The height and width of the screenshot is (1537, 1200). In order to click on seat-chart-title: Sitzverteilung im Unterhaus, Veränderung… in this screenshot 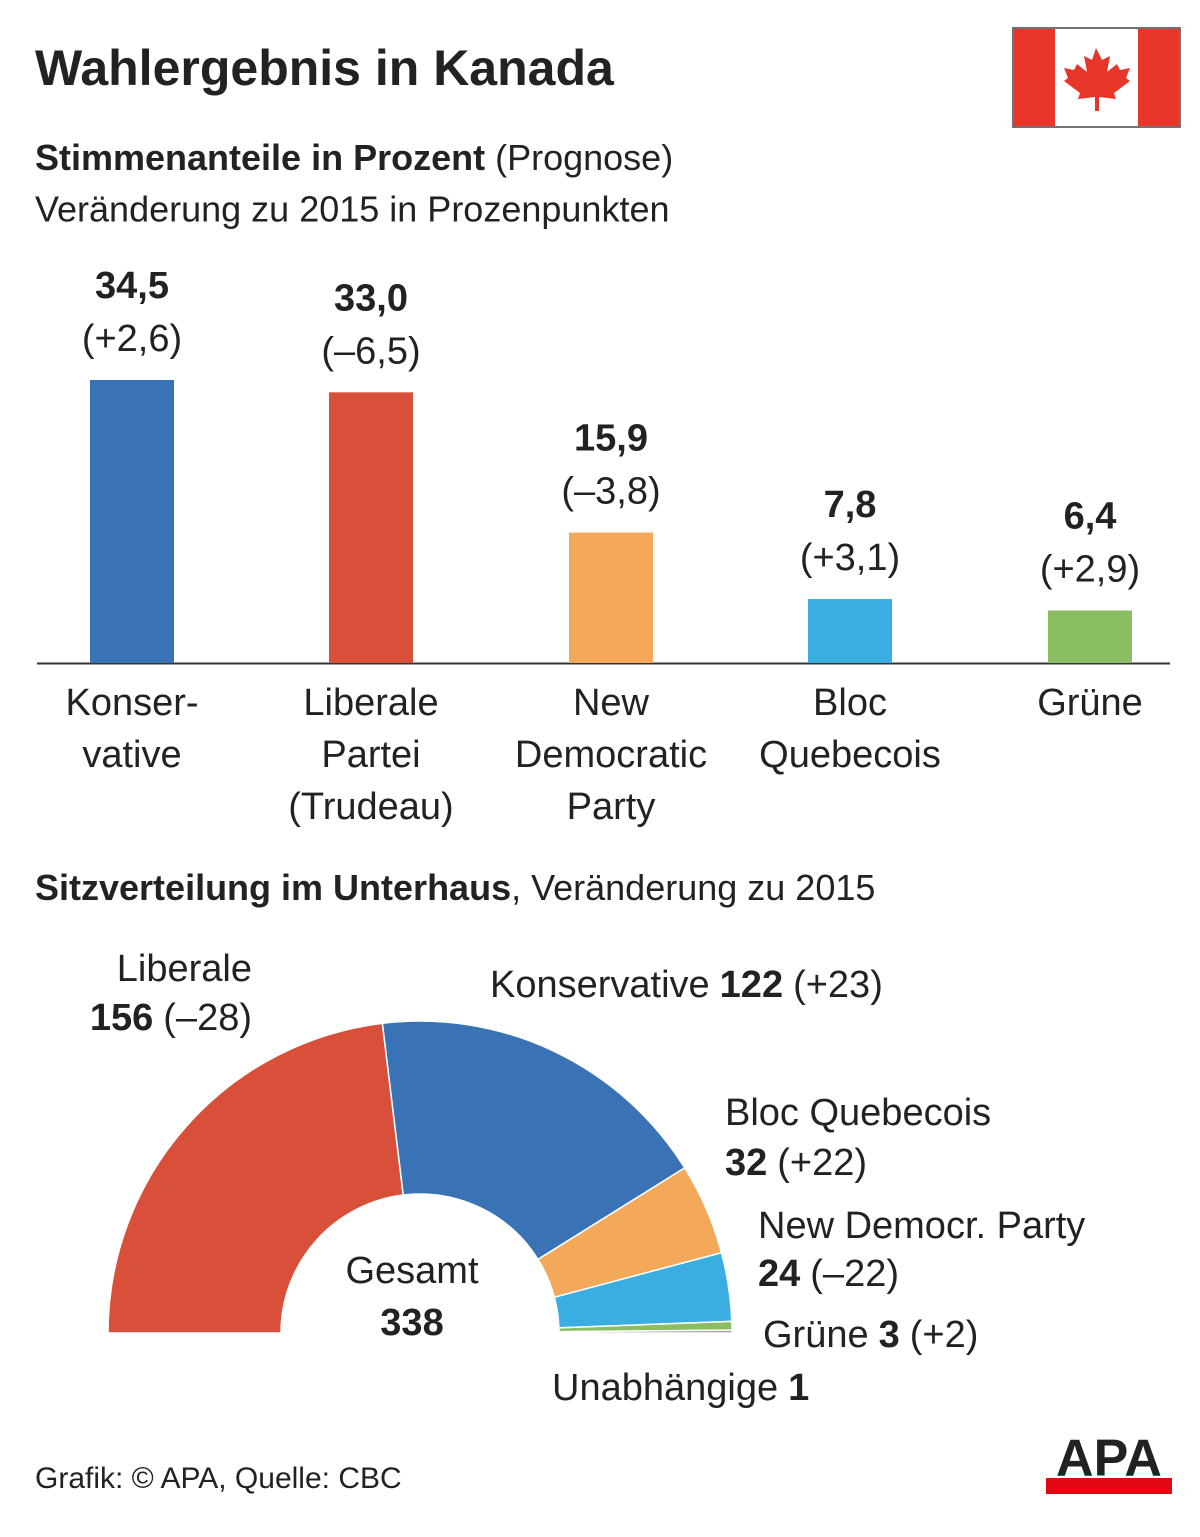, I will do `click(455, 887)`.